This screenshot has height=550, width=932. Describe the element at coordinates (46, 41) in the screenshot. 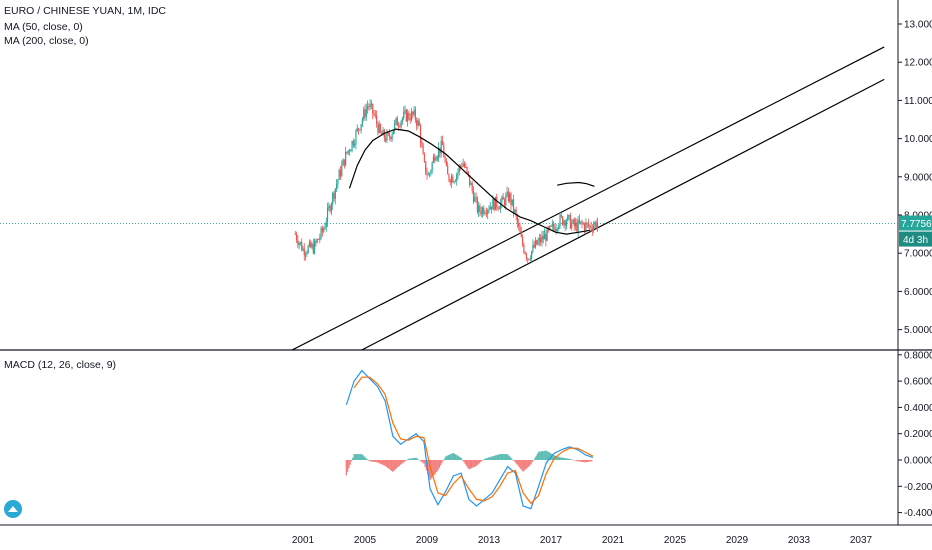

I see `ma-slow-legend: MA (200, close, 0)` at that location.